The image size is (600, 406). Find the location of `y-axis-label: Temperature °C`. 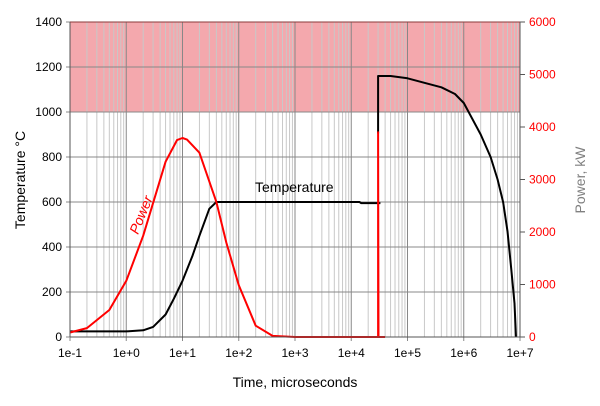

y-axis-label: Temperature °C is located at coordinates (20, 180).